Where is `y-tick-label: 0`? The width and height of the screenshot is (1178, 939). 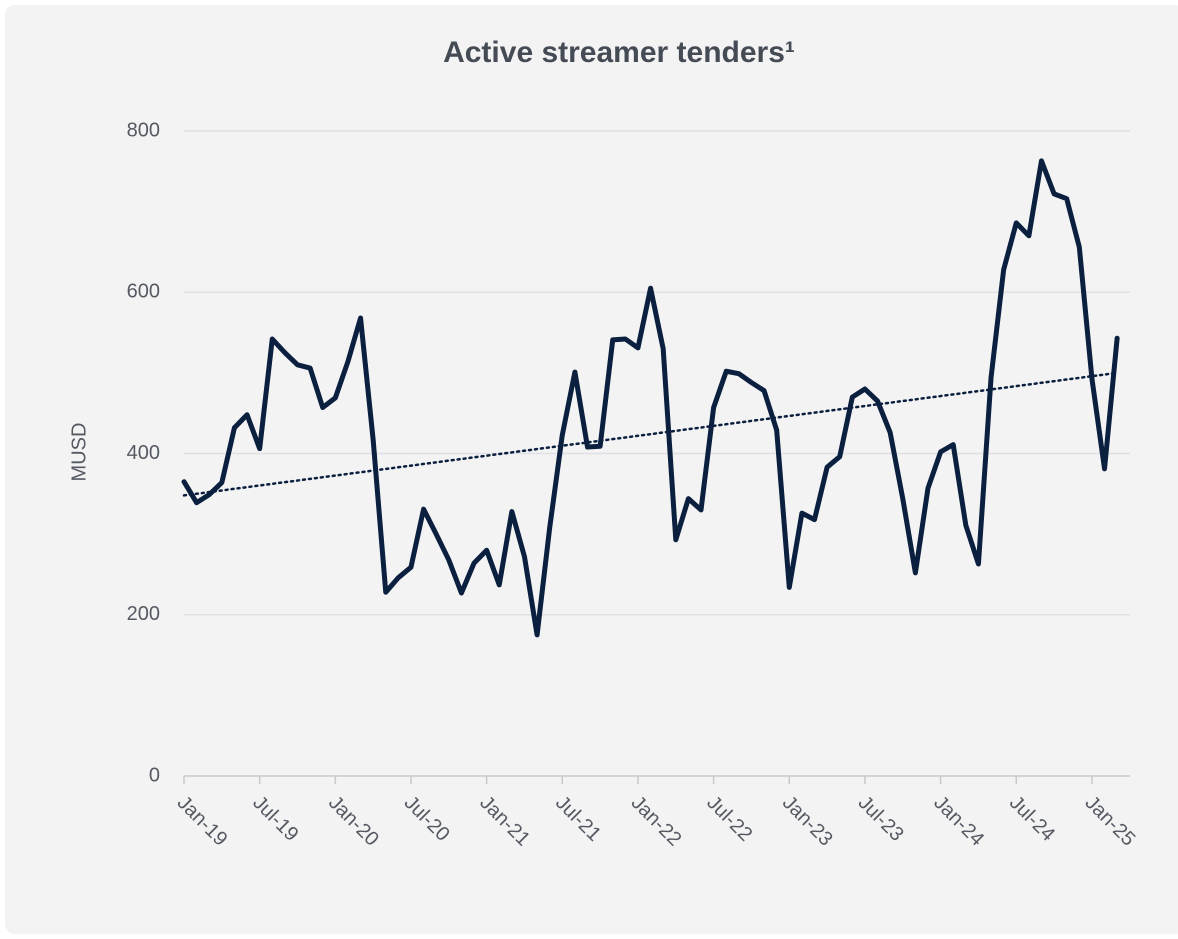
y-tick-label: 0 is located at coordinates (154, 775).